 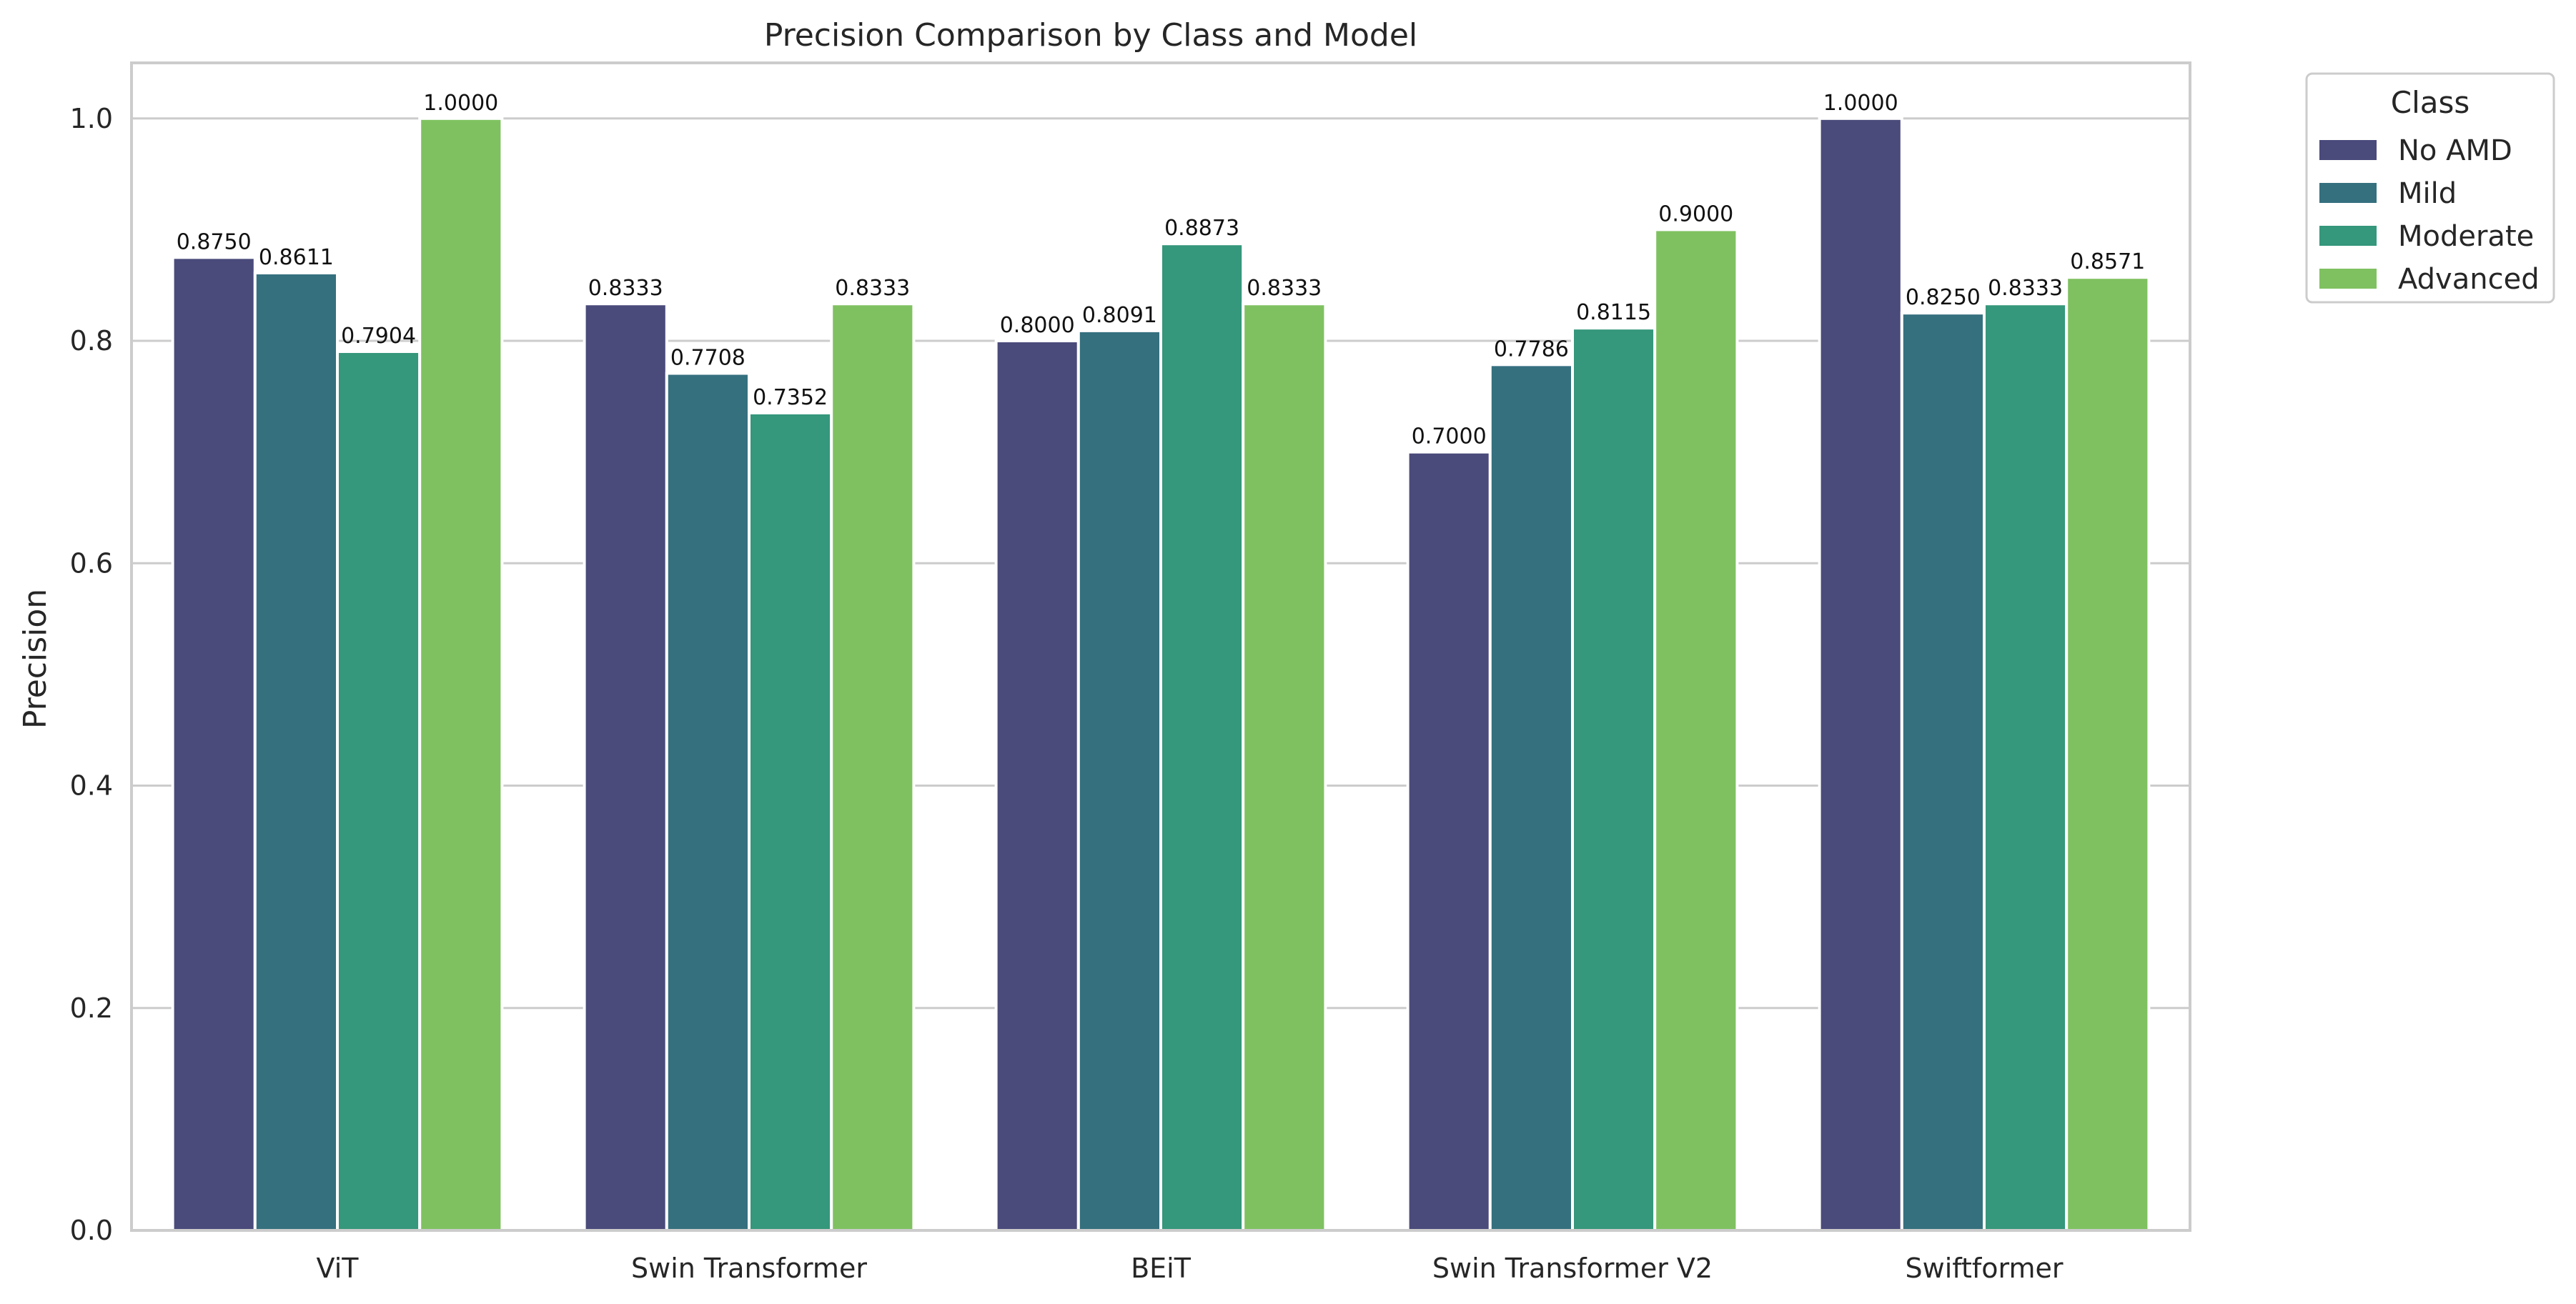 I want to click on bar-value-label: 0.7786, so click(x=1532, y=350).